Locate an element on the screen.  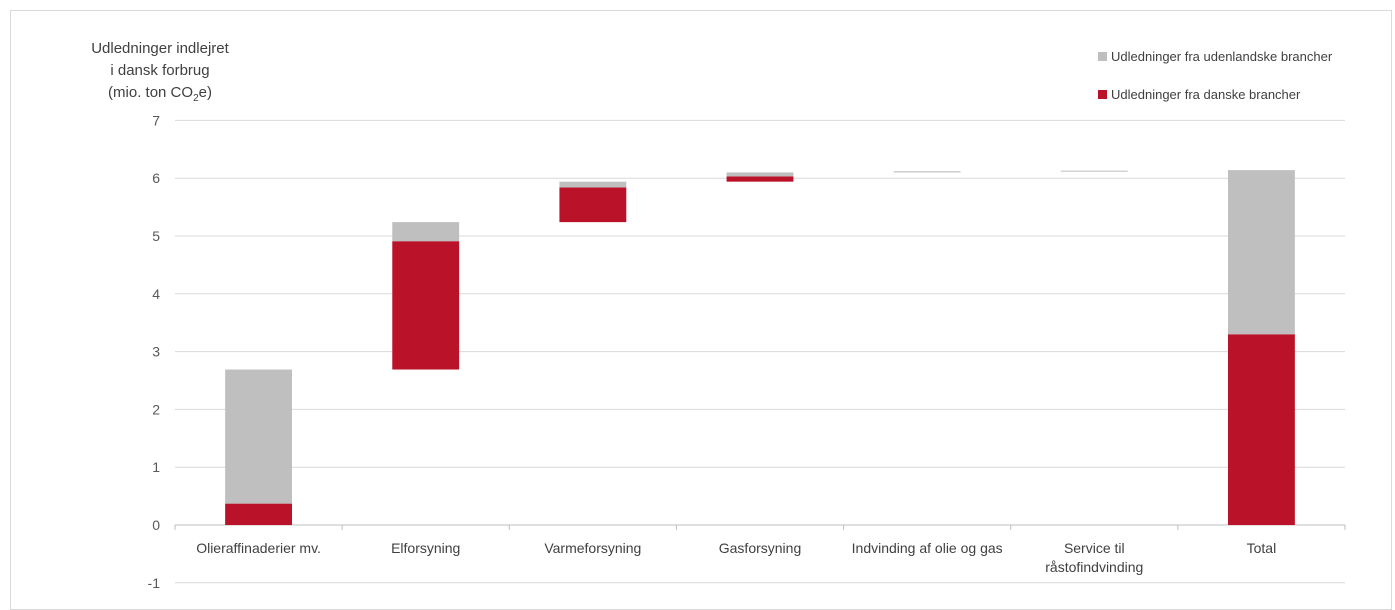
x-tick-label: Varmeforsyning is located at coordinates (592, 548).